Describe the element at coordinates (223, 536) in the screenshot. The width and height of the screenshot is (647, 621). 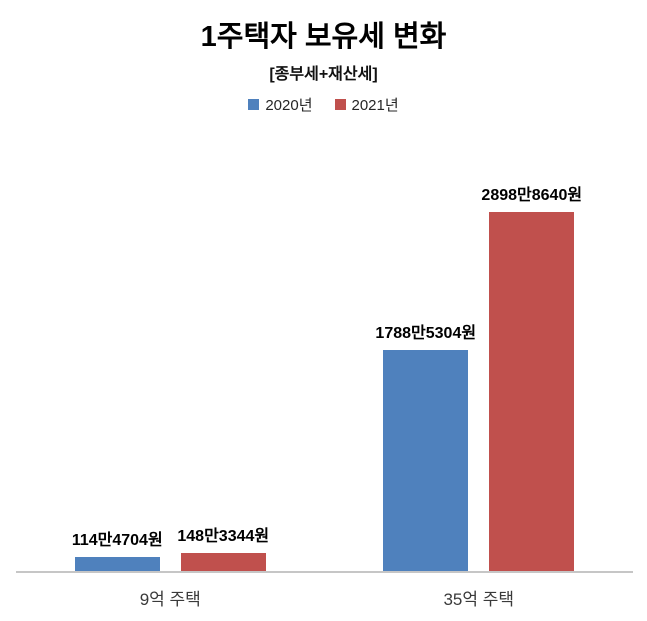
I see `data-label-2021-9억: 148만3344원` at that location.